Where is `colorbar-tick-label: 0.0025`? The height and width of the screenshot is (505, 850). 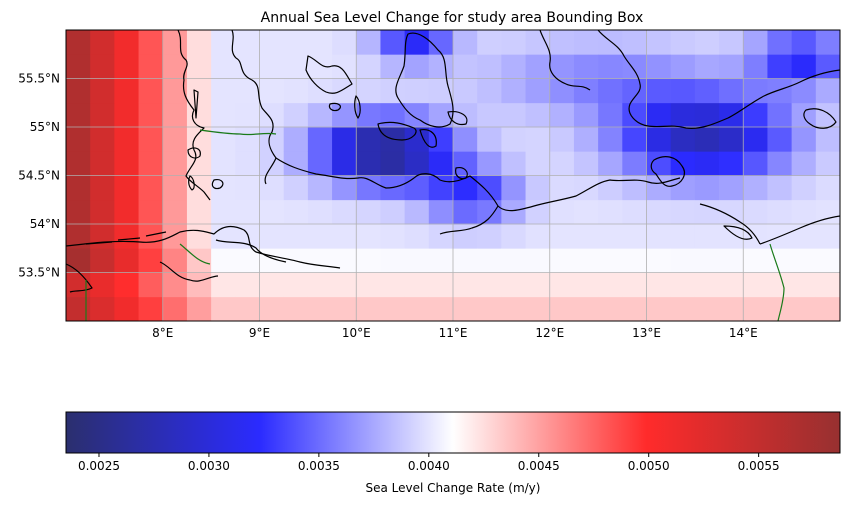 colorbar-tick-label: 0.0025 is located at coordinates (99, 466).